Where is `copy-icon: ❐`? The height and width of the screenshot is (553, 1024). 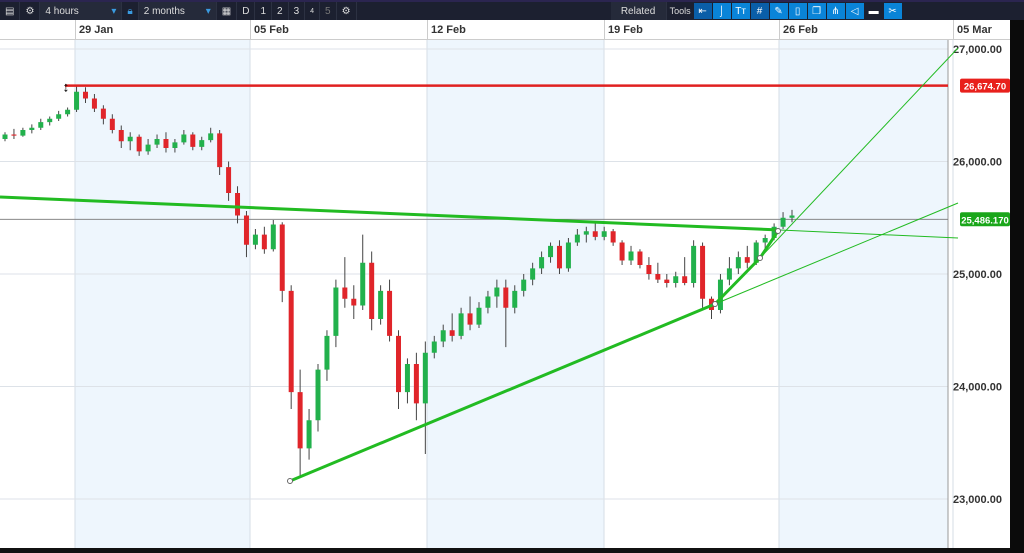
copy-icon: ❐ is located at coordinates (816, 11).